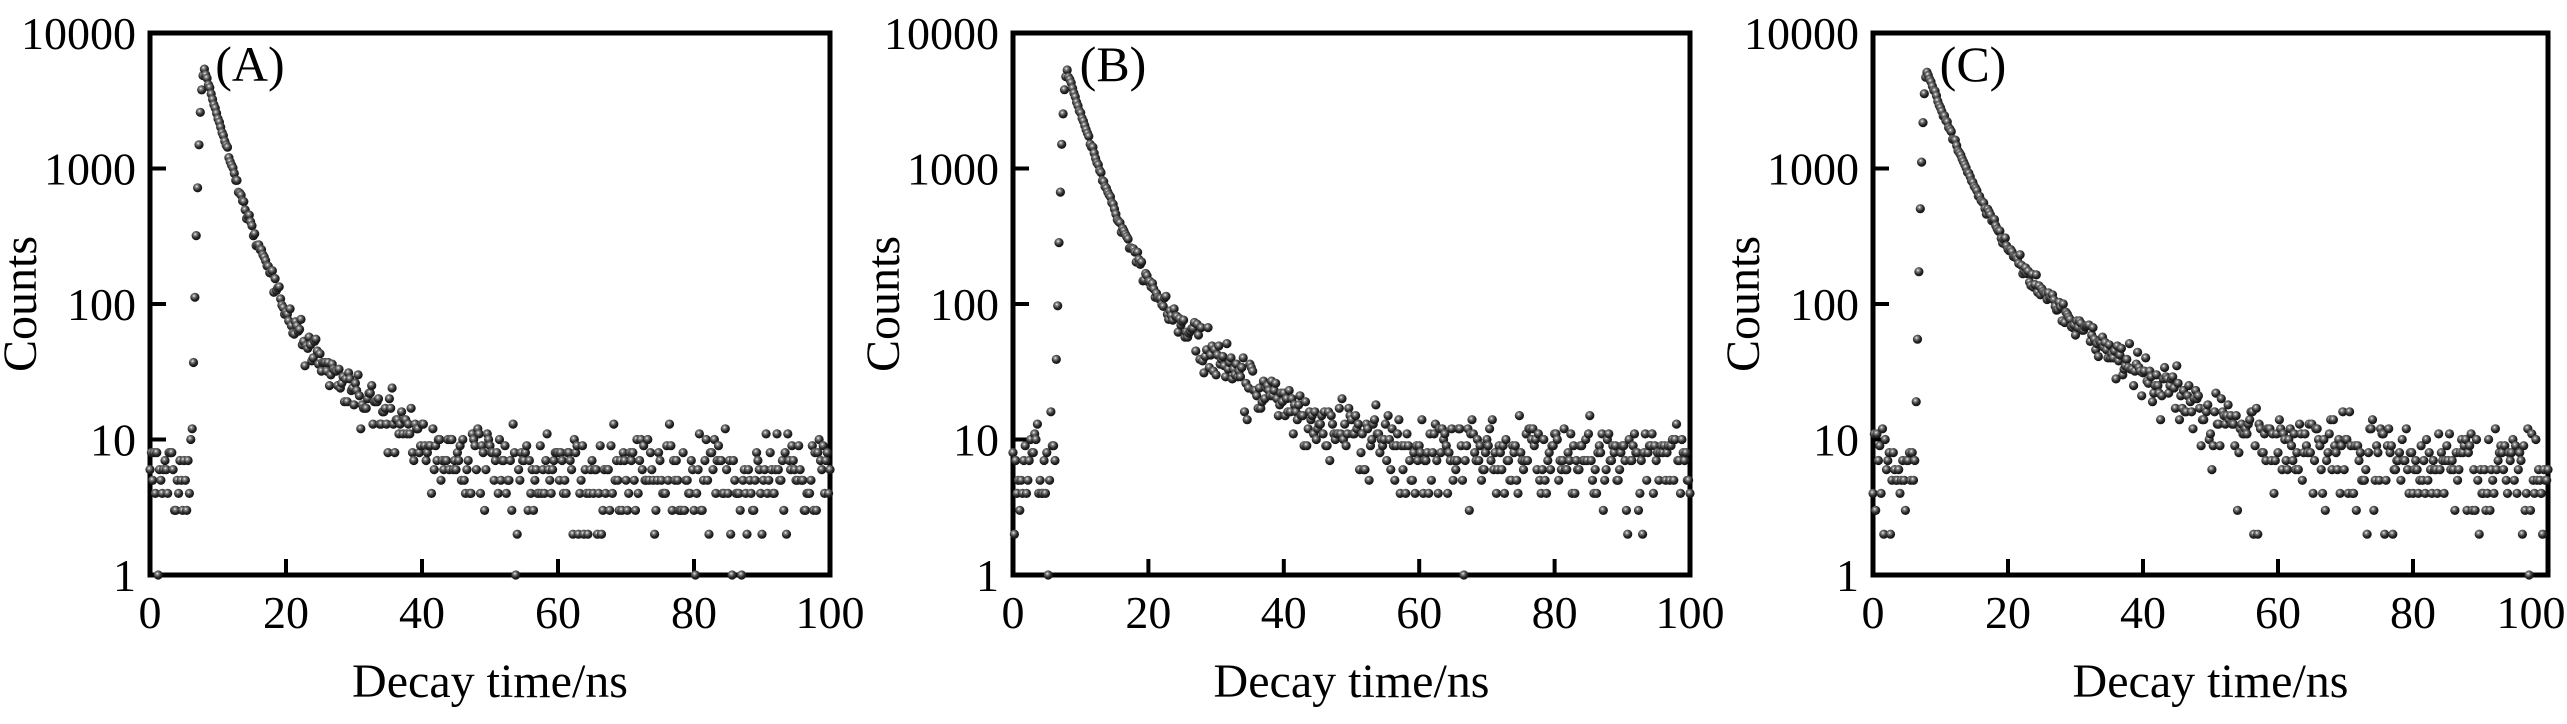  I want to click on y-tick-label: 100, so click(101, 304).